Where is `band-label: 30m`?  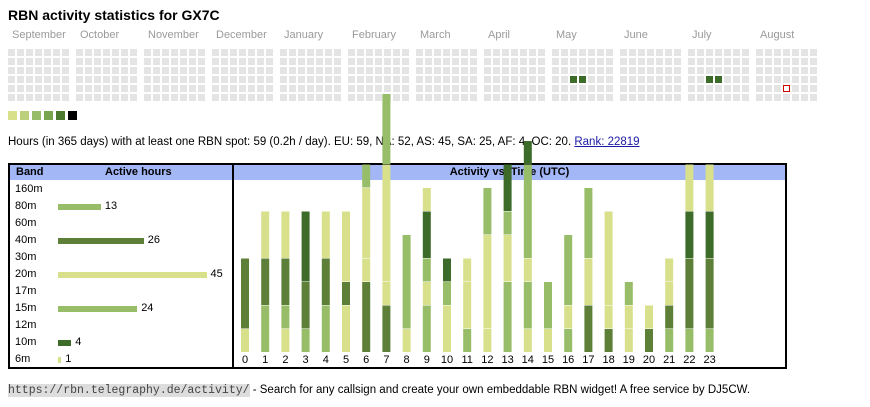 band-label: 30m is located at coordinates (26, 257).